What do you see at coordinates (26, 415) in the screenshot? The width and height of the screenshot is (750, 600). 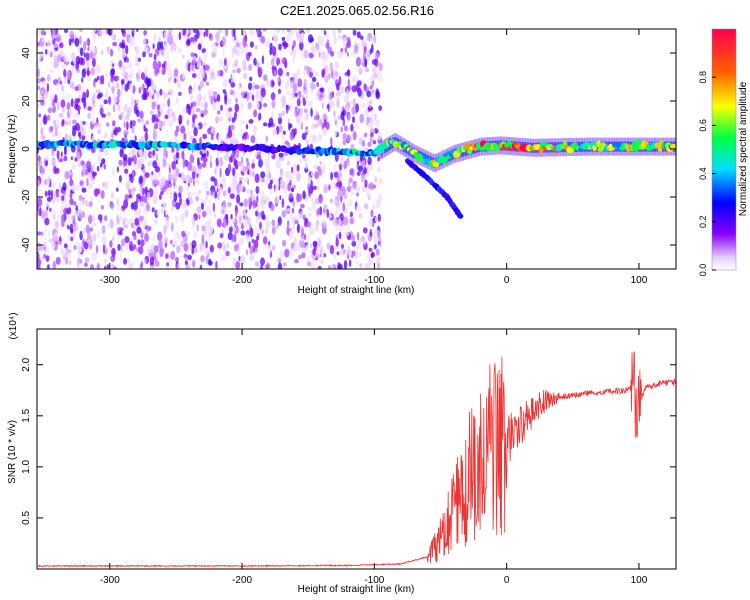 I see `y-tick-label: 1.5` at bounding box center [26, 415].